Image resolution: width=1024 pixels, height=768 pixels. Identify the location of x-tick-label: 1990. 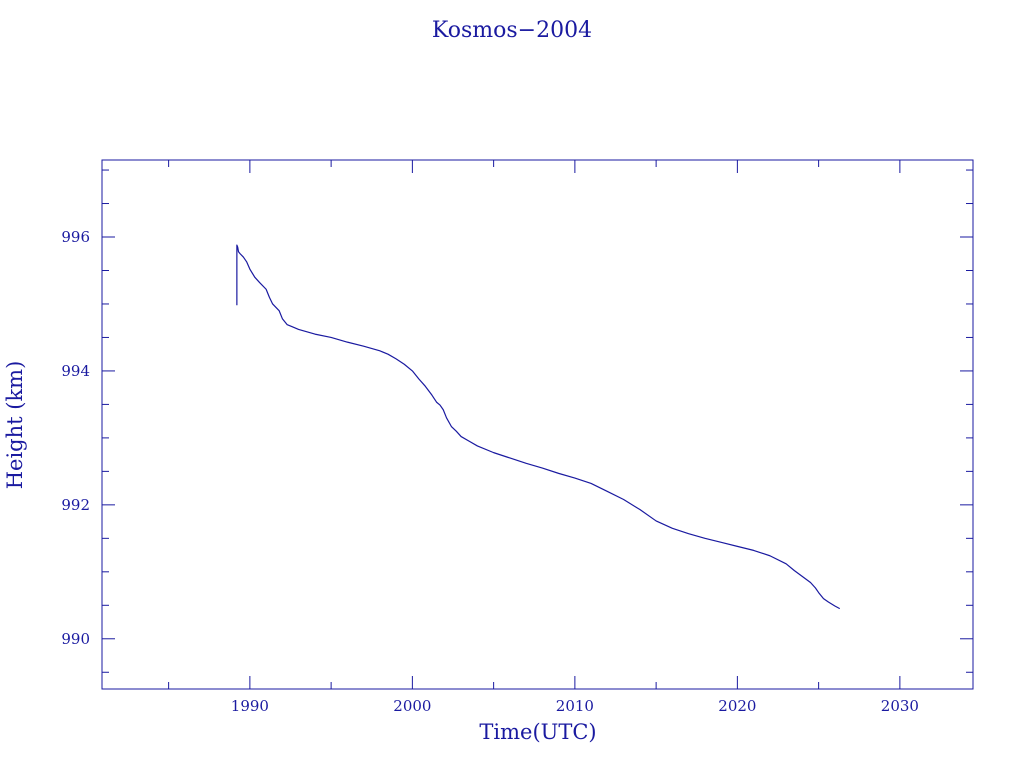
(250, 706).